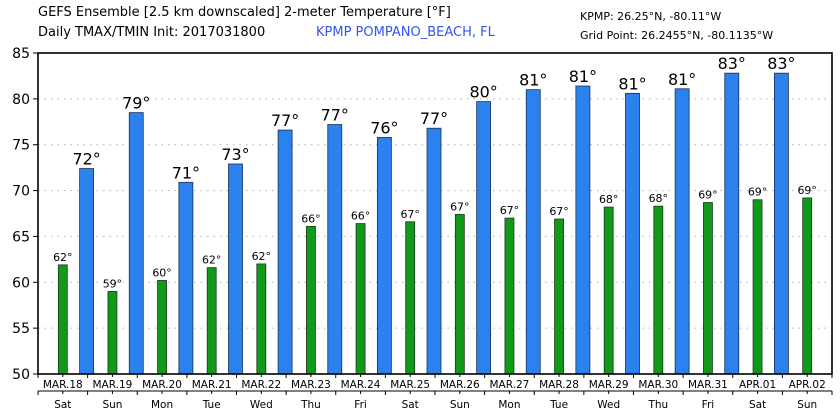  Describe the element at coordinates (807, 385) in the screenshot. I see `x-tick-label: APR.02` at that location.